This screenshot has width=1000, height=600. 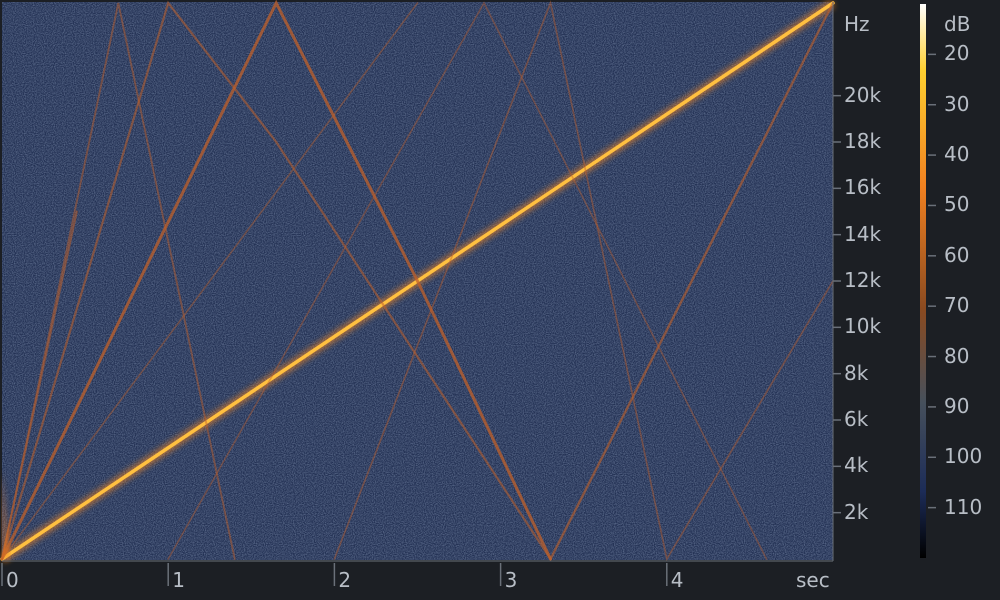 I want to click on y-tick-label-2: 6k, so click(x=856, y=419).